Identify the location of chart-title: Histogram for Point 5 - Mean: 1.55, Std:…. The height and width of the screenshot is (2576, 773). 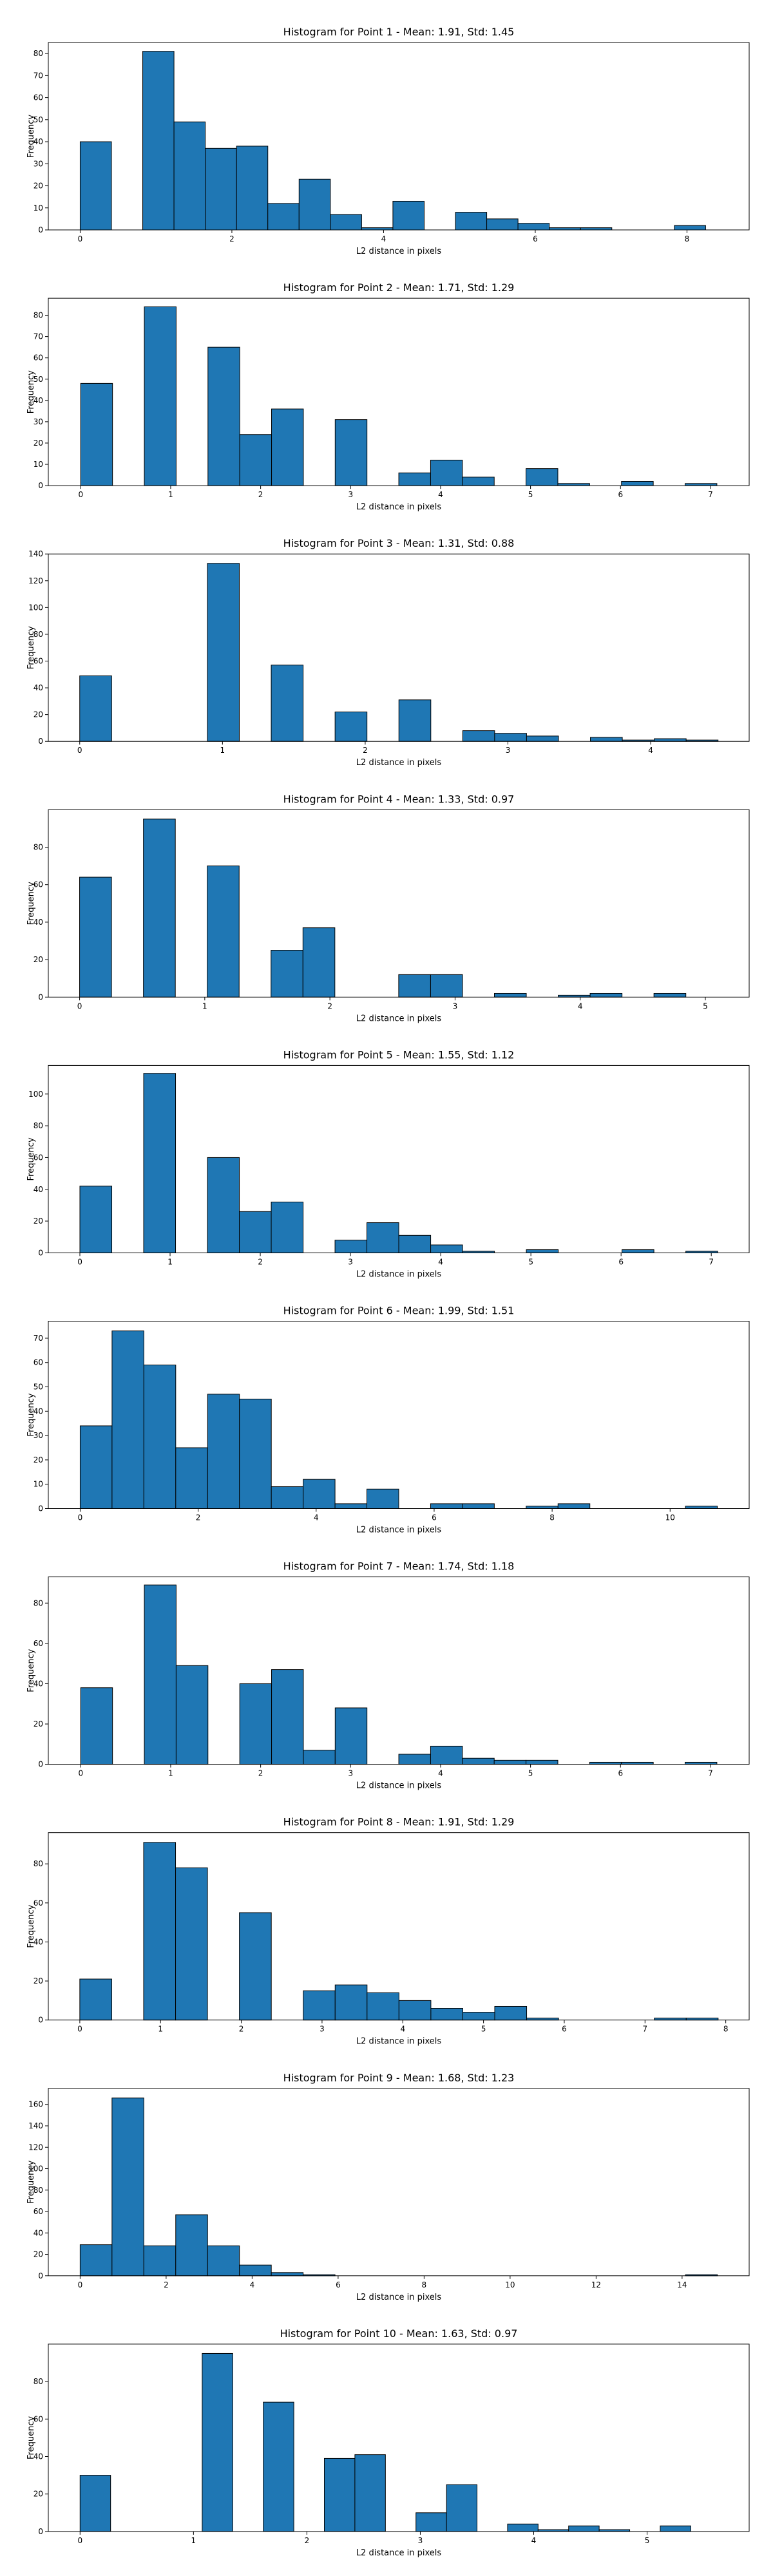
(399, 1054).